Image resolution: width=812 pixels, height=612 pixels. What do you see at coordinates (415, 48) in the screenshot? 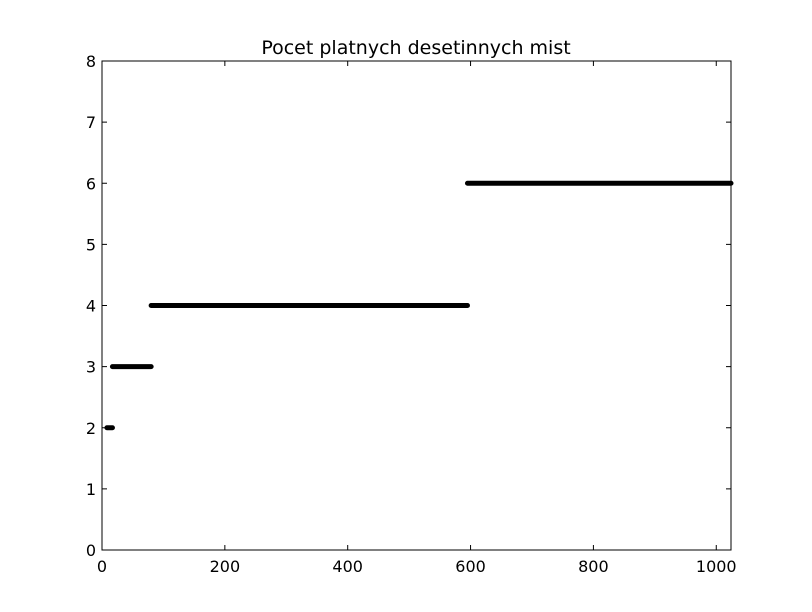
I see `chart-title: Pocet platnych desetinnych mist` at bounding box center [415, 48].